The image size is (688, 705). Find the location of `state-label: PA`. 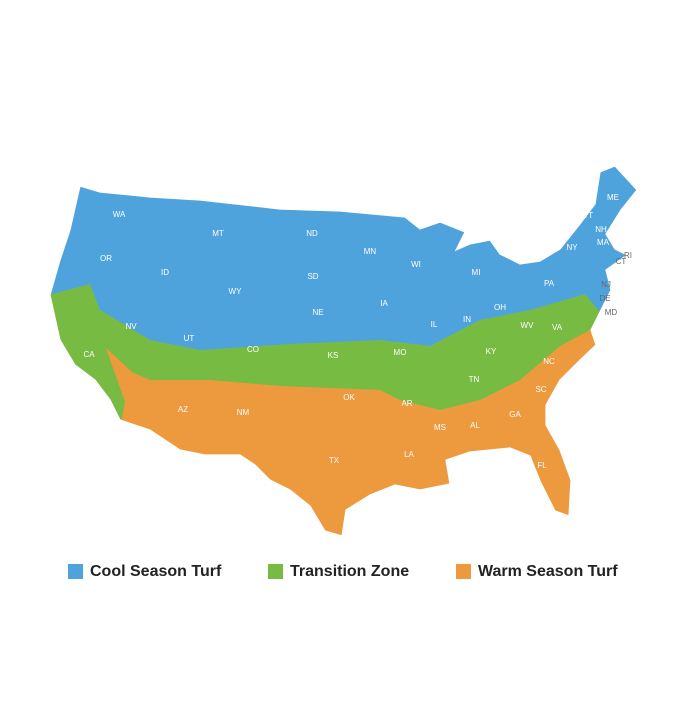

state-label: PA is located at coordinates (549, 283).